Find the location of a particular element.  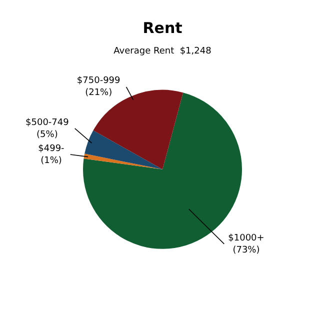

data-label: (1%) is located at coordinates (51, 161).